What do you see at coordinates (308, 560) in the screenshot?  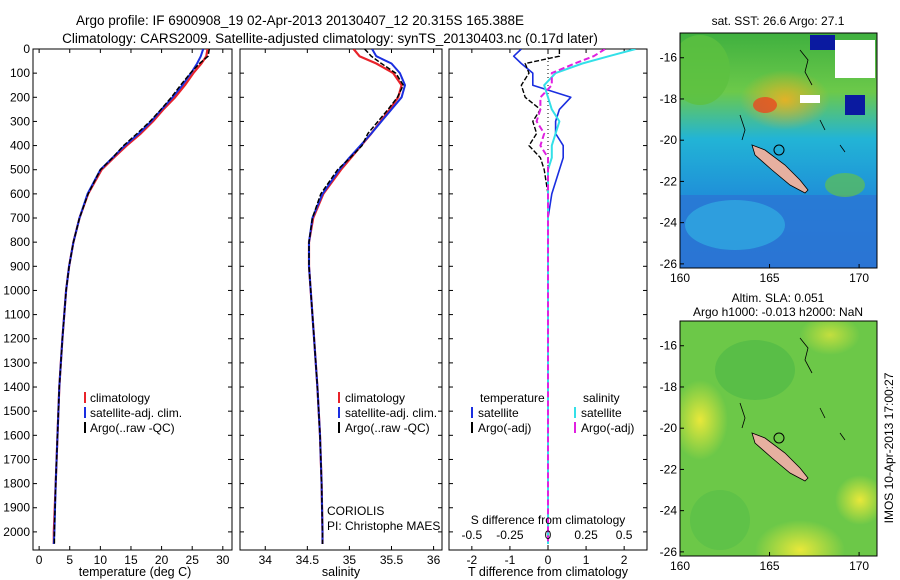 I see `x-tick-label: 34.5` at bounding box center [308, 560].